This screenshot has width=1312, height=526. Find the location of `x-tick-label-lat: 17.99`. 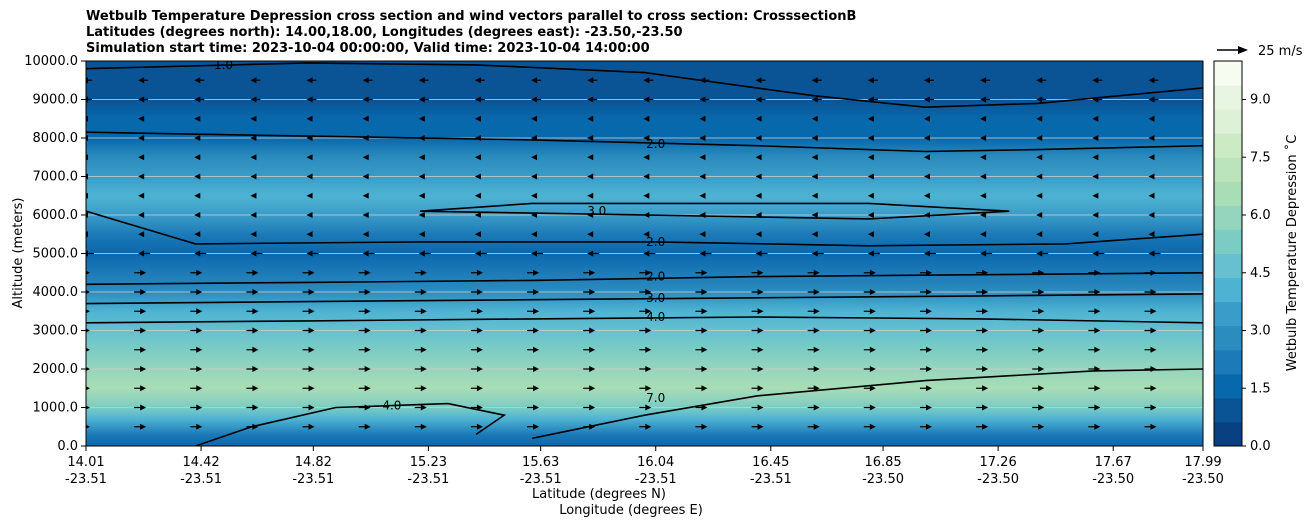

x-tick-label-lat: 17.99 is located at coordinates (1202, 462).